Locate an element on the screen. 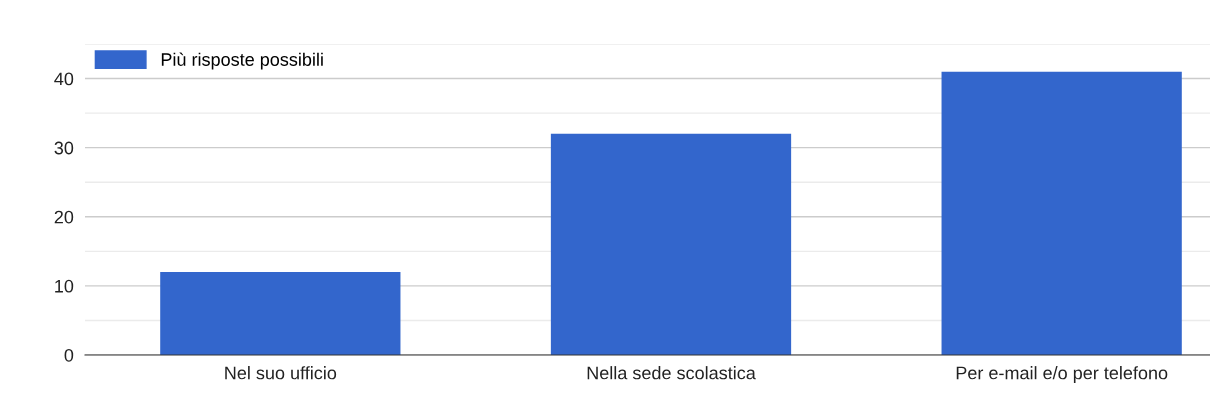  x-tick-label: Nella sede scolastica is located at coordinates (671, 373).